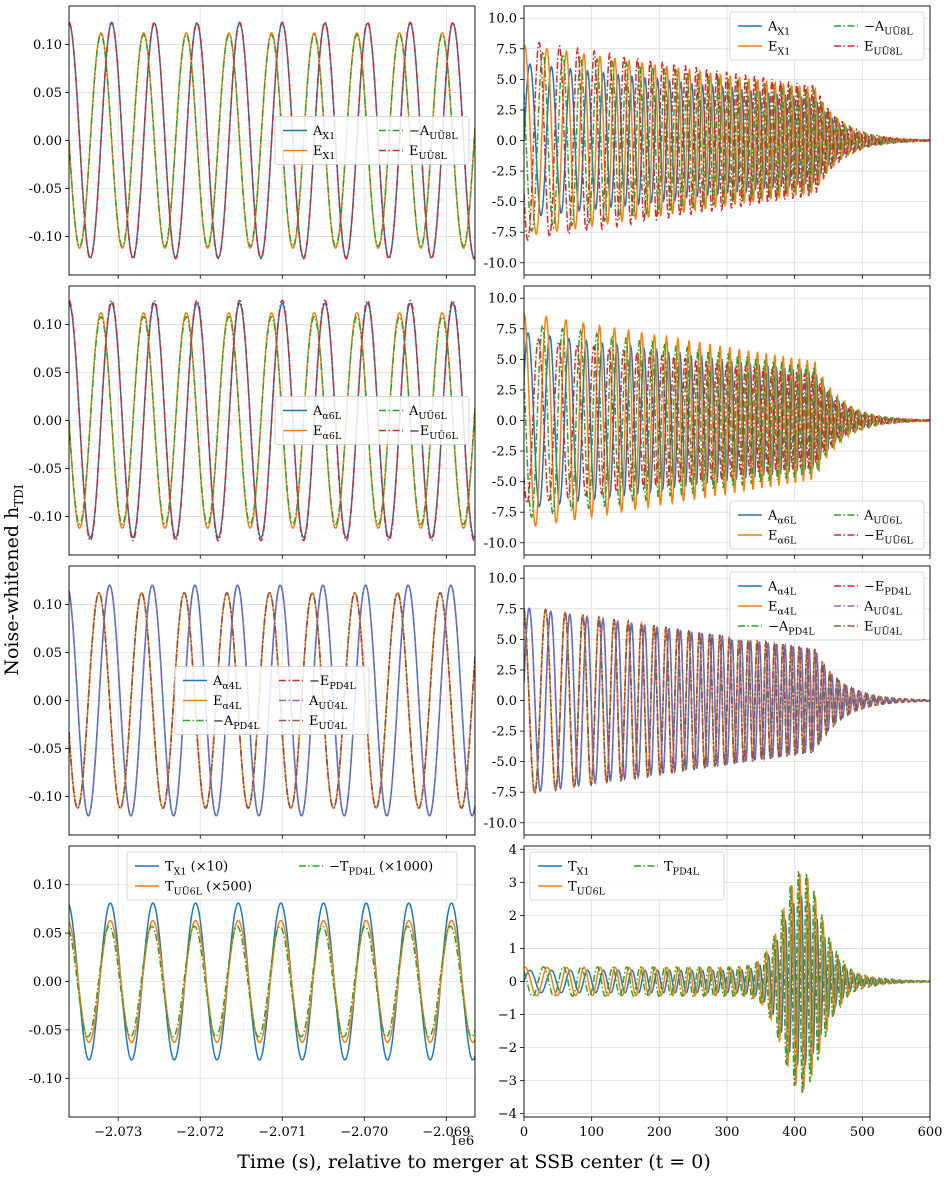 The height and width of the screenshot is (1182, 947). Describe the element at coordinates (782, 609) in the screenshot. I see `legend-entry-p6-1: Eα4L` at that location.